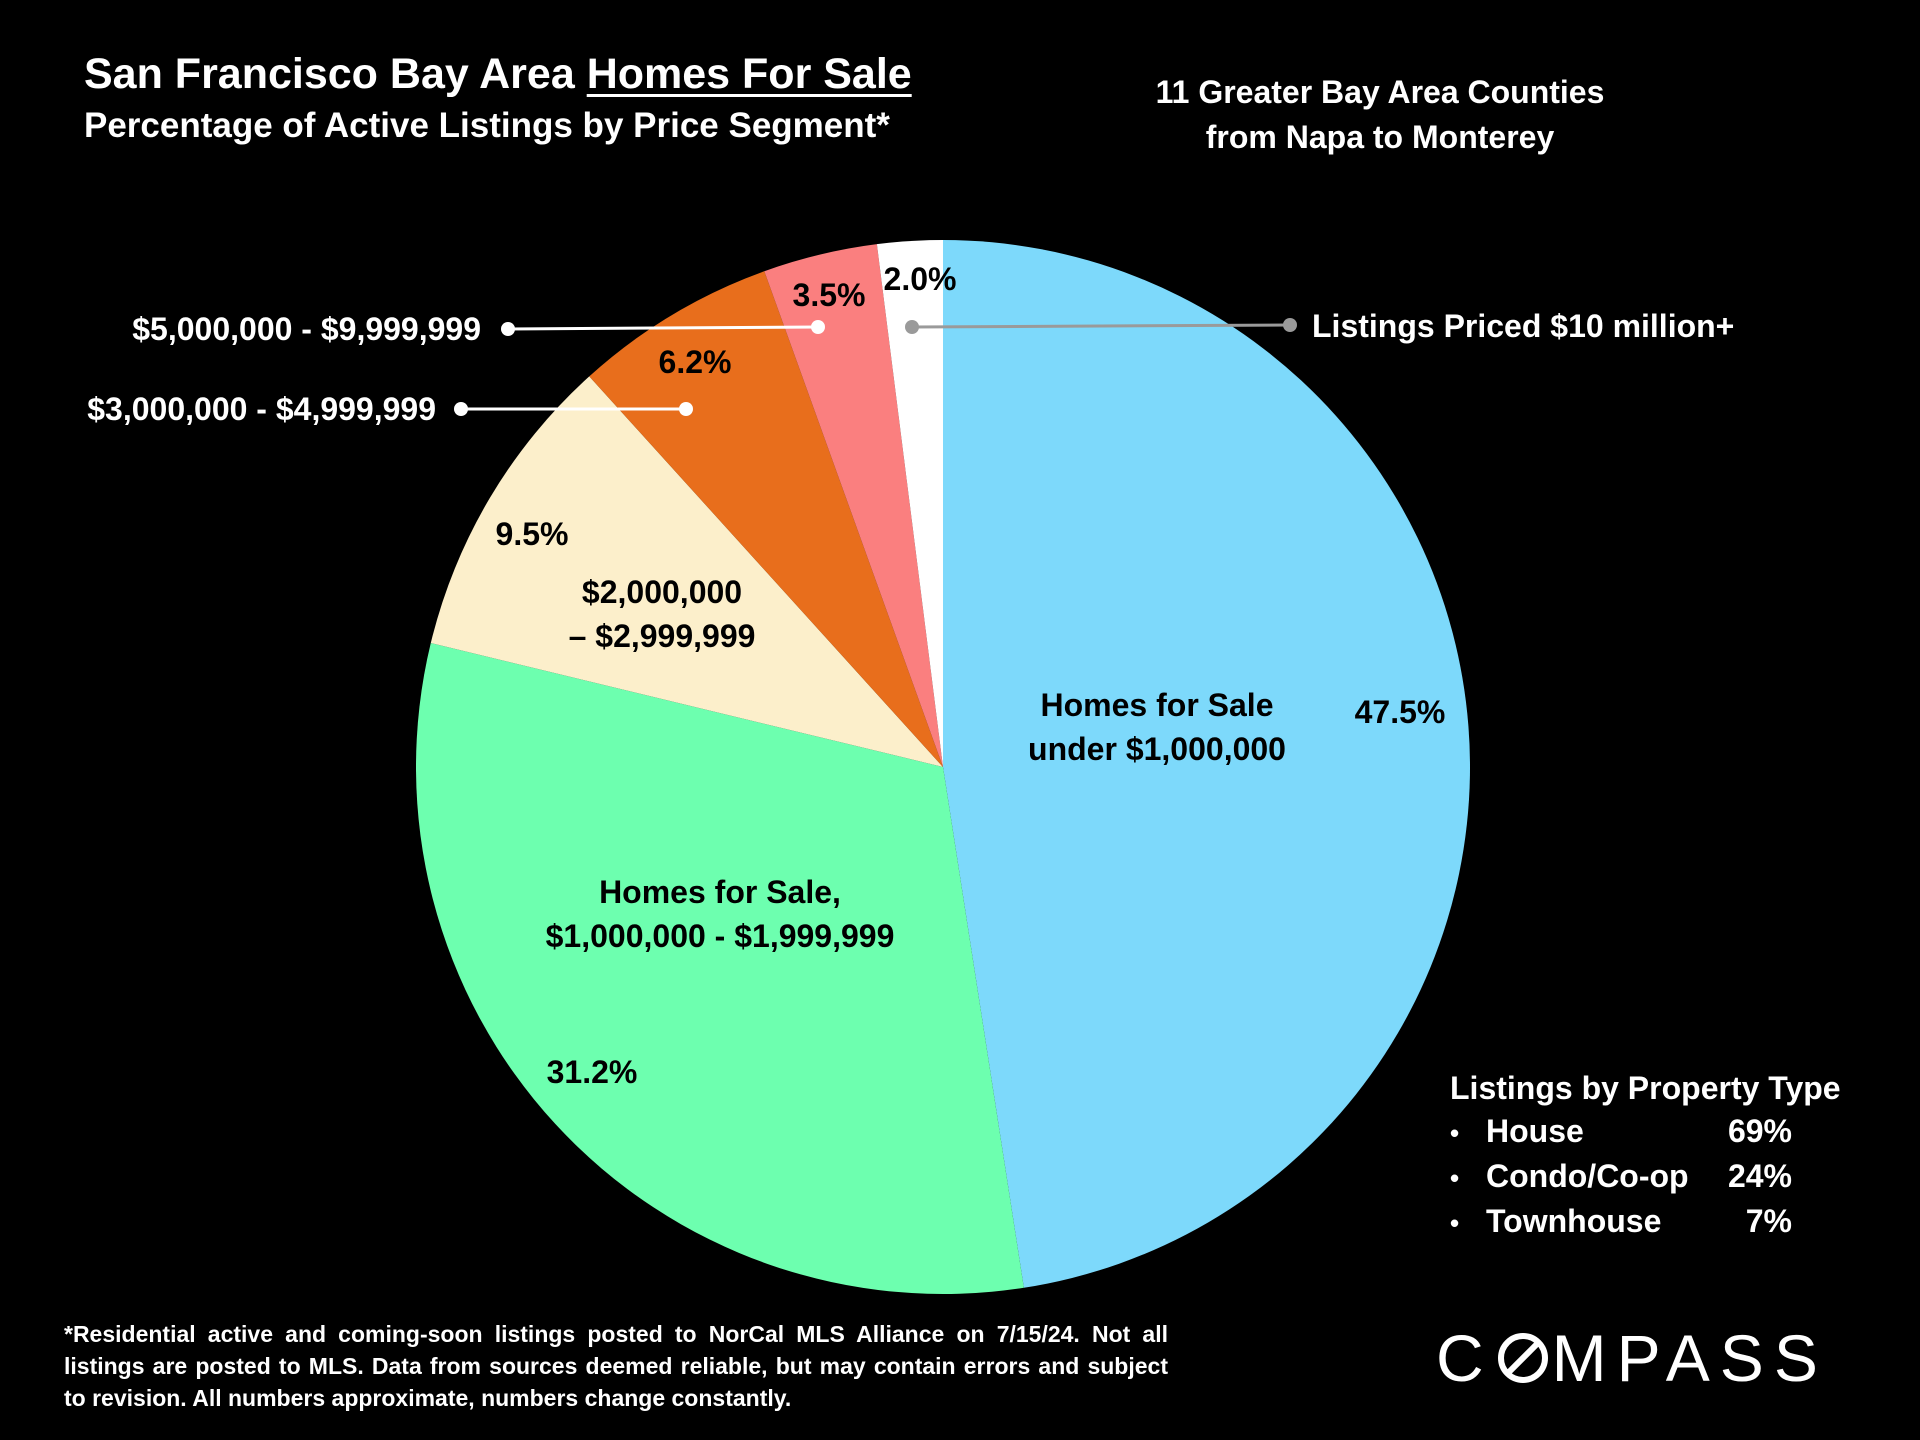 This screenshot has width=1920, height=1440. I want to click on data-label-homes-for-sale-under-1-000-000: 47.5%, so click(1400, 712).